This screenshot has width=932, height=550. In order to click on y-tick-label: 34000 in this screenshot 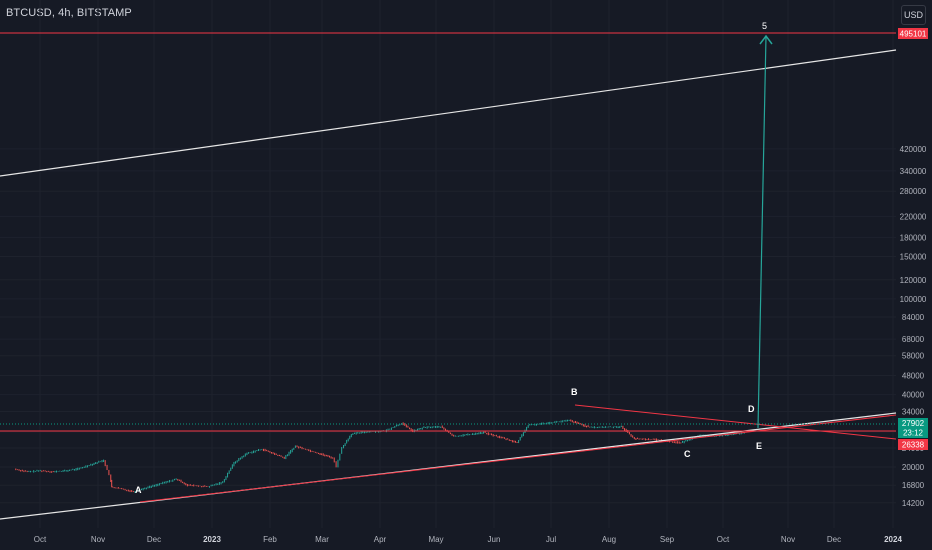, I will do `click(913, 412)`.